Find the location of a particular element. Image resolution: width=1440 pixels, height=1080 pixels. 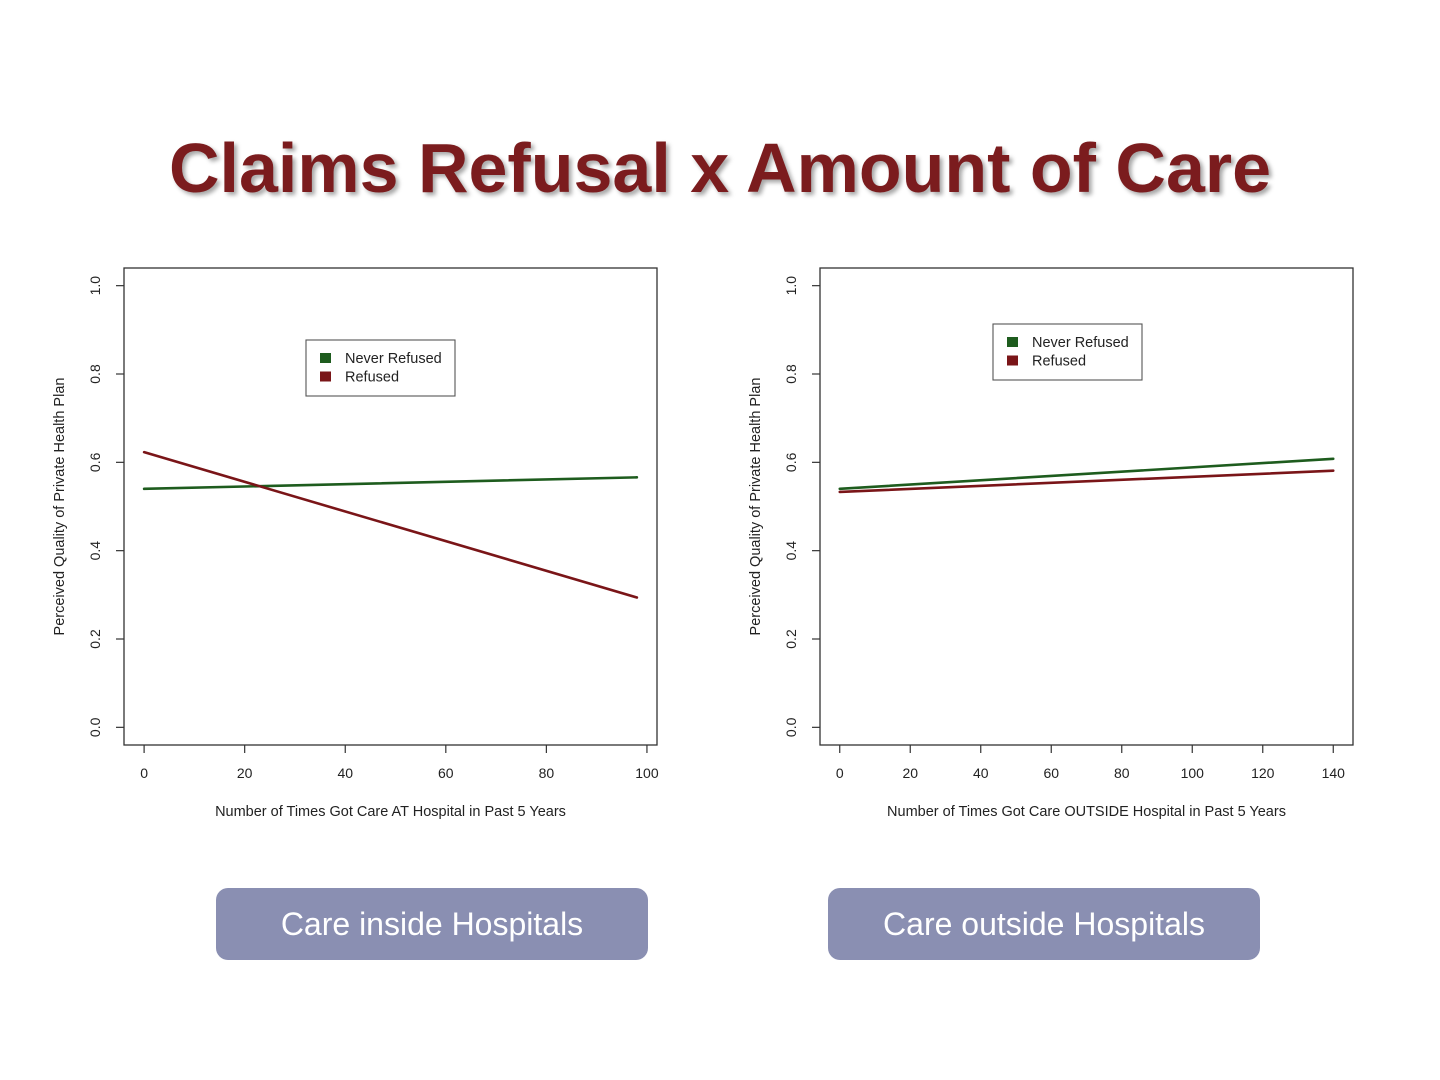

caption-care-inside-hospitals: Care inside Hospitals is located at coordinates (432, 924).